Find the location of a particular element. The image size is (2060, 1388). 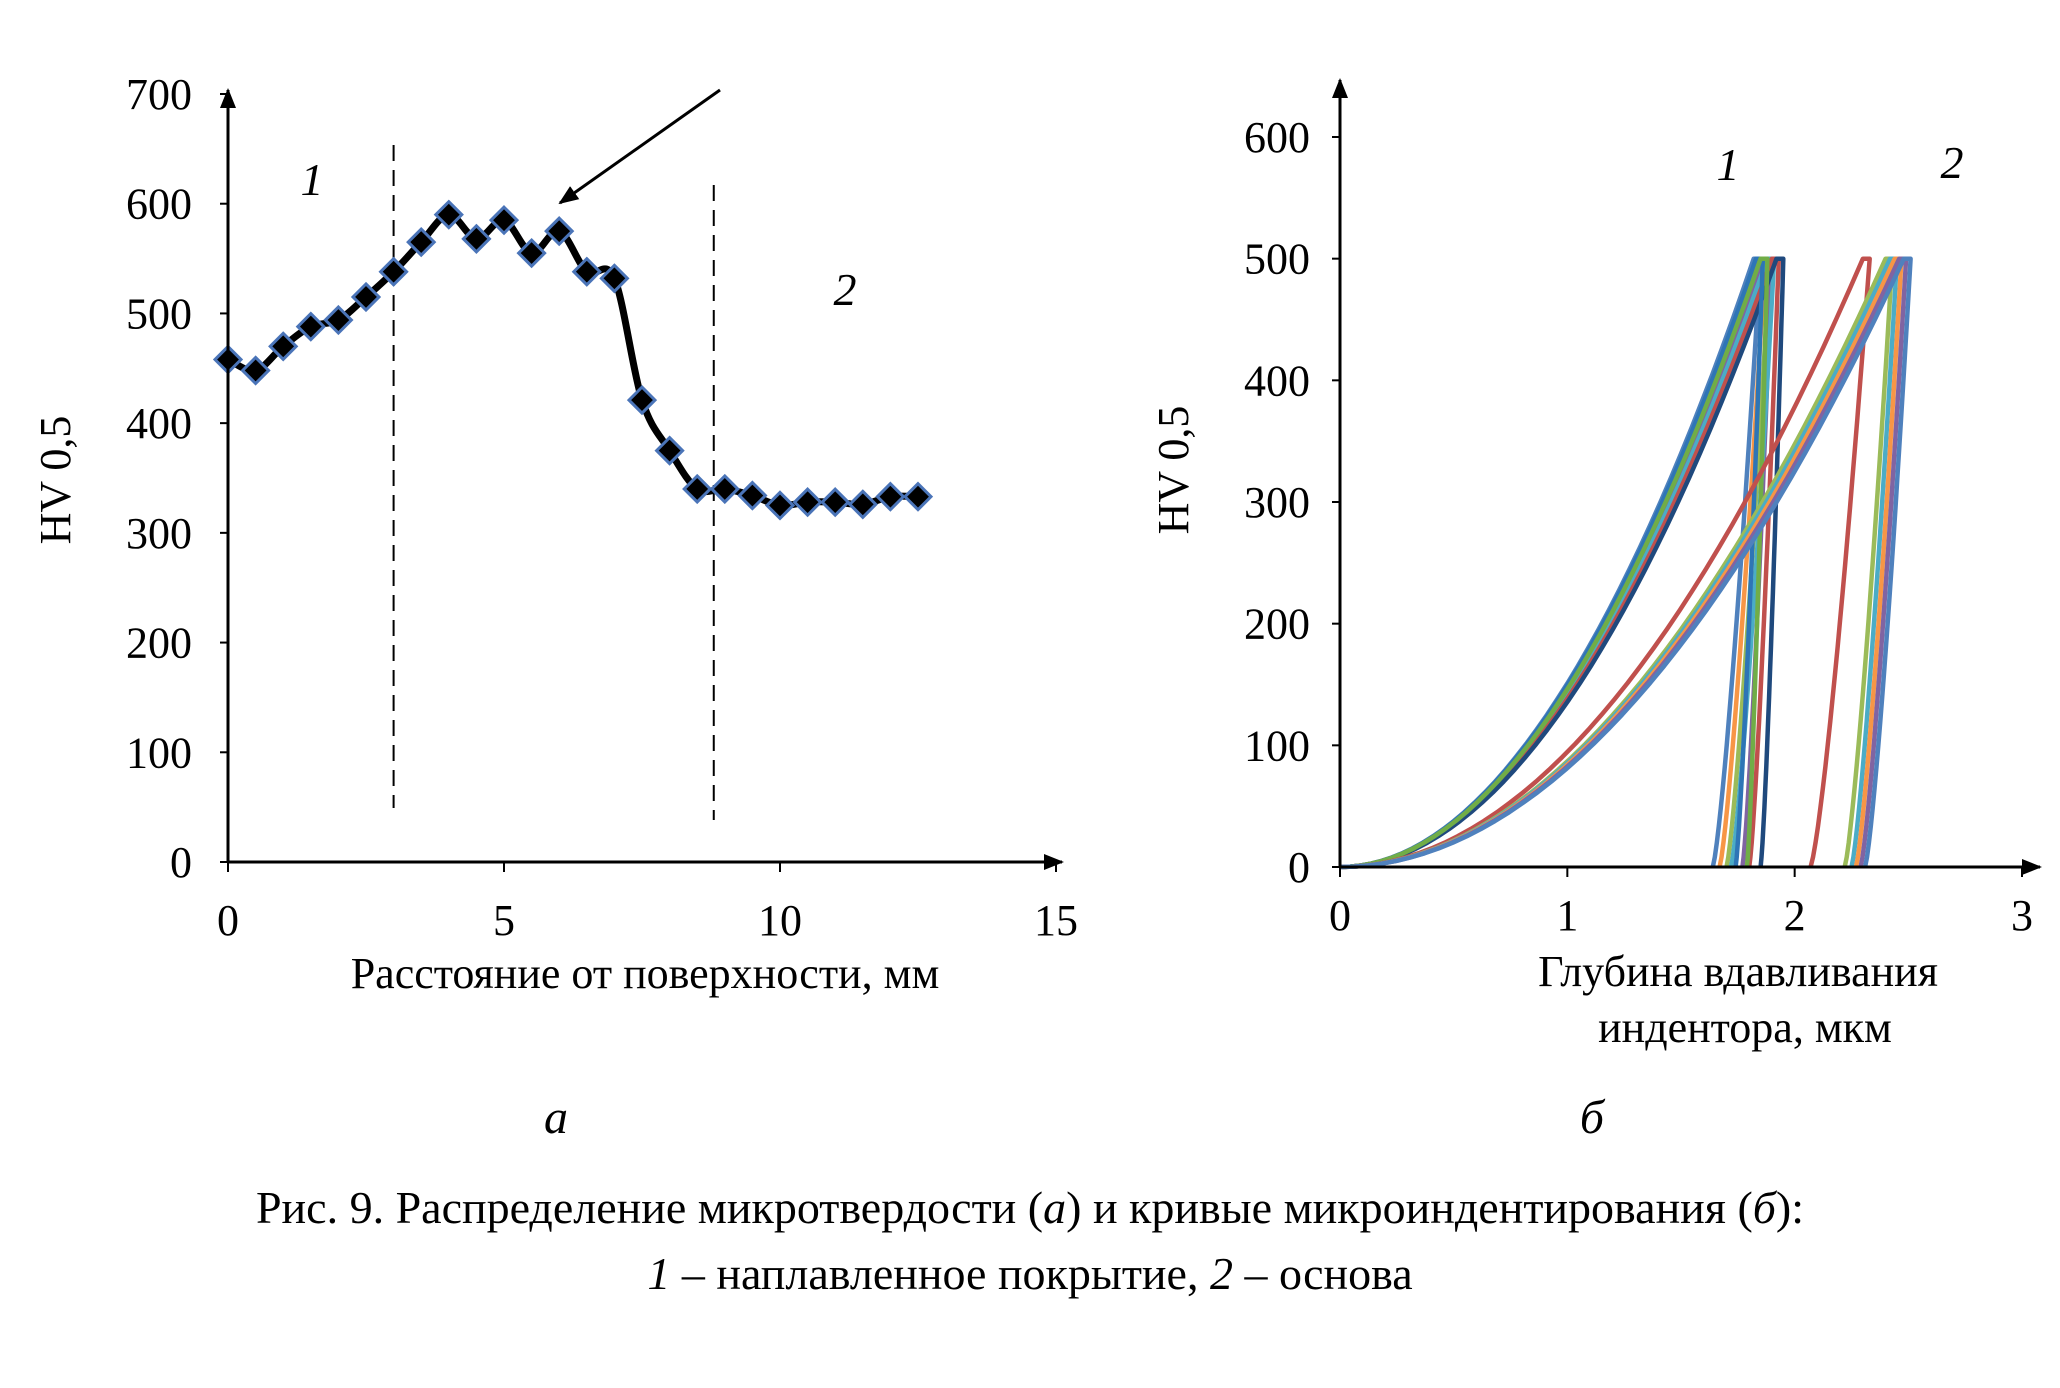

chart-a-x-tick-label: 0 is located at coordinates (228, 920).